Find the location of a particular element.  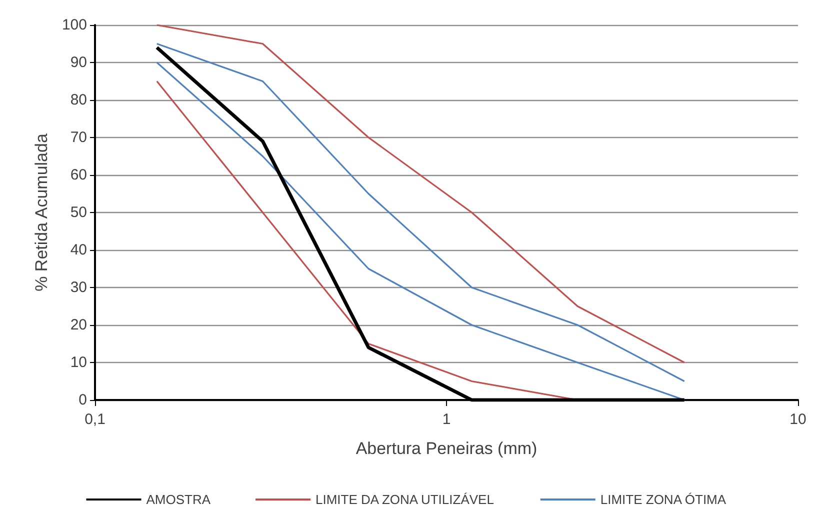

x-axis-title: Abertura Peneiras (mm) is located at coordinates (447, 448).